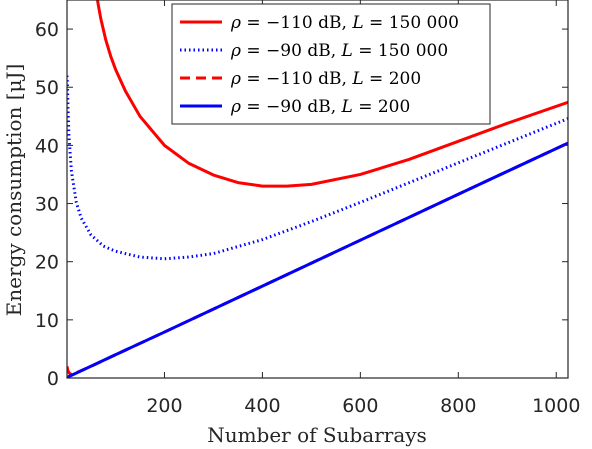  What do you see at coordinates (339, 51) in the screenshot?
I see `legend-label-2: ρ = −90 dB, L = 150 000` at bounding box center [339, 51].